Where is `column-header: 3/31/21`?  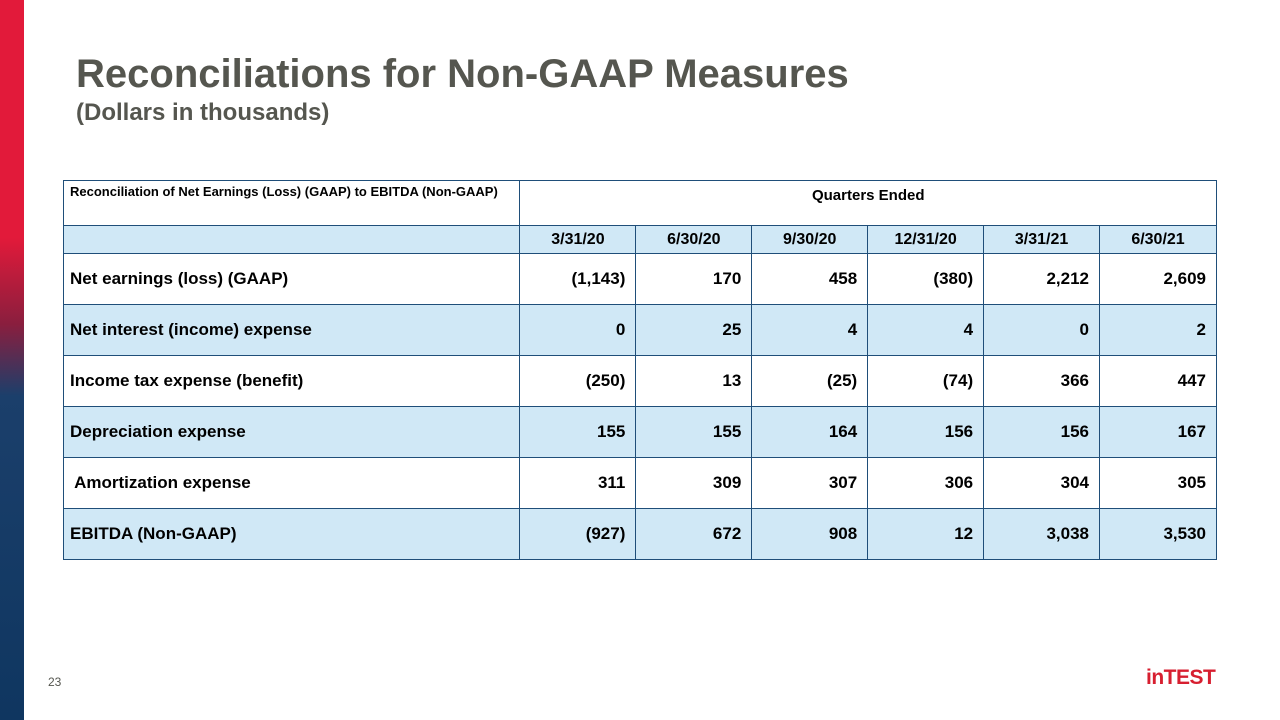
column-header: 3/31/21 is located at coordinates (1042, 239).